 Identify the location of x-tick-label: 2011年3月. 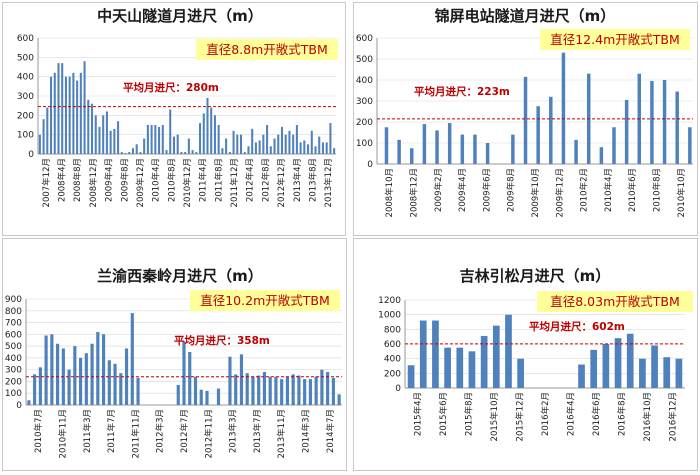
(87, 431).